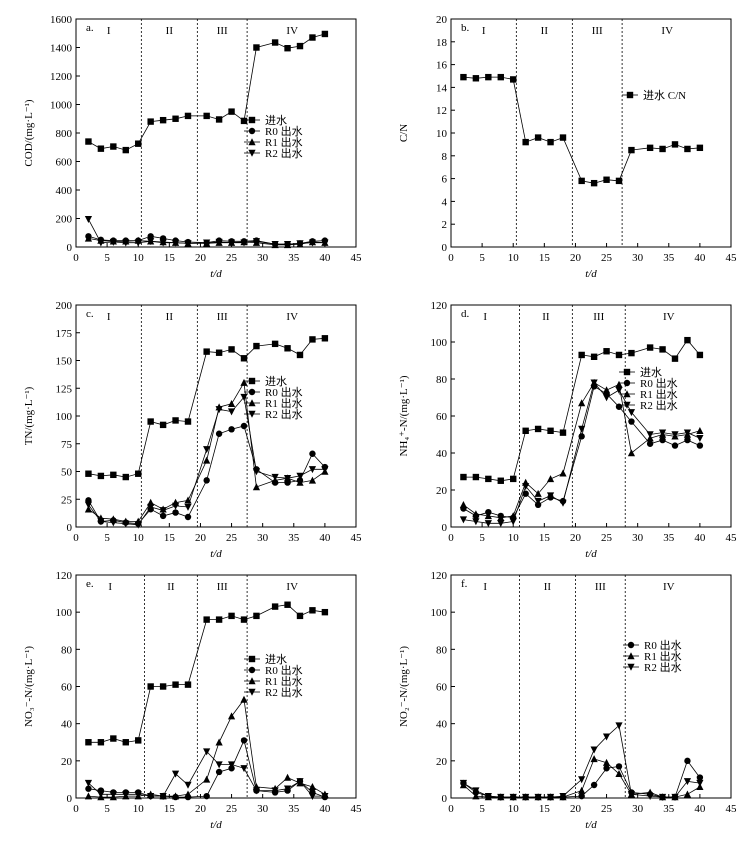 This screenshot has width=748, height=846. I want to click on y-tick-label: 40, so click(442, 454).